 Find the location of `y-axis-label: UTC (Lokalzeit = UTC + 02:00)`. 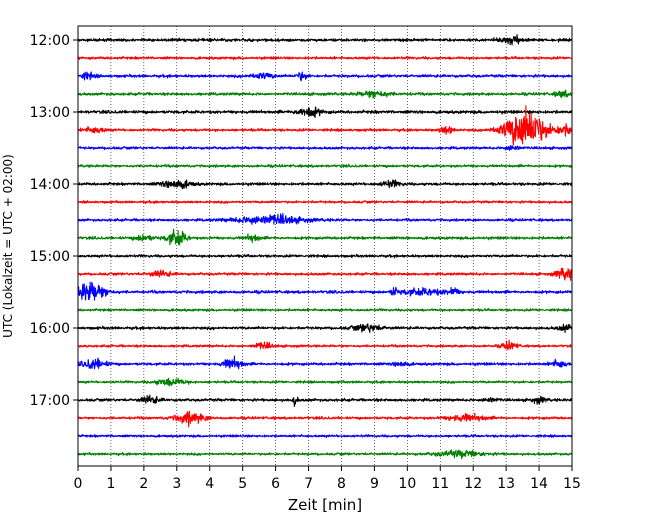

y-axis-label: UTC (Lokalzeit = UTC + 02:00) is located at coordinates (8, 246).